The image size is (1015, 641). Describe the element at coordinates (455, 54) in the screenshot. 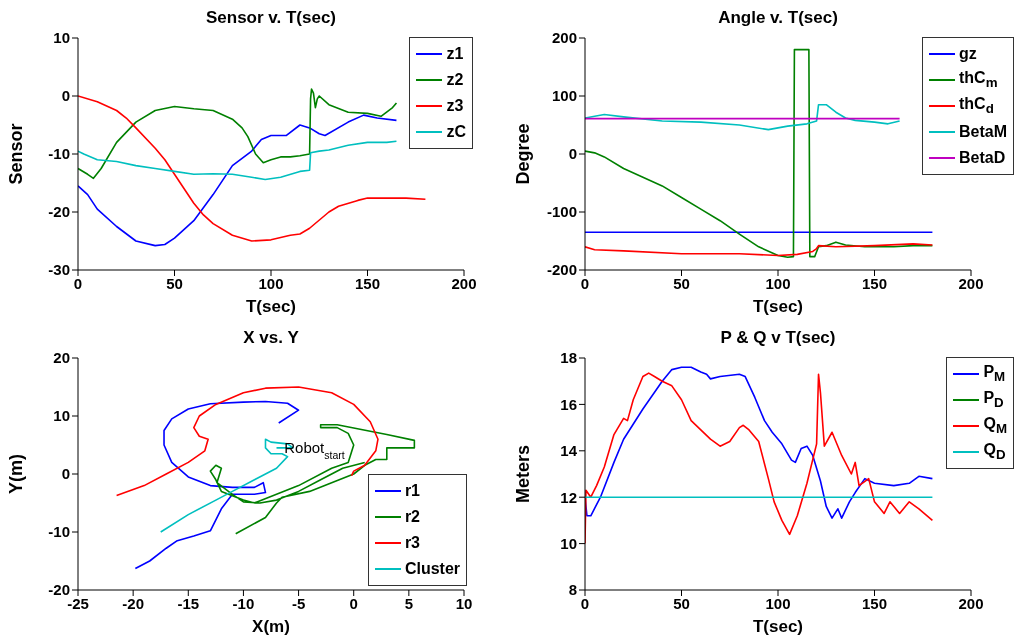

I see `legend-label: z1` at that location.